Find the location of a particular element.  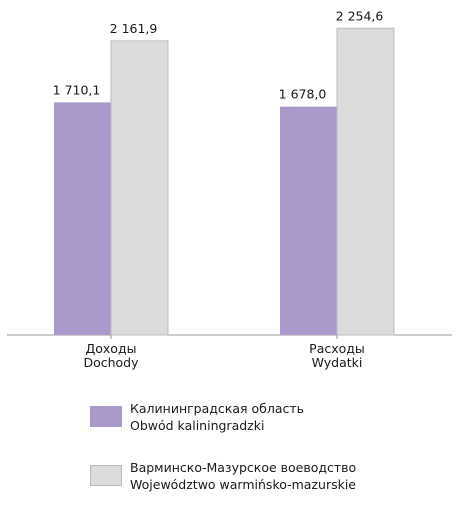

value-label: 2 161,9 is located at coordinates (134, 28).